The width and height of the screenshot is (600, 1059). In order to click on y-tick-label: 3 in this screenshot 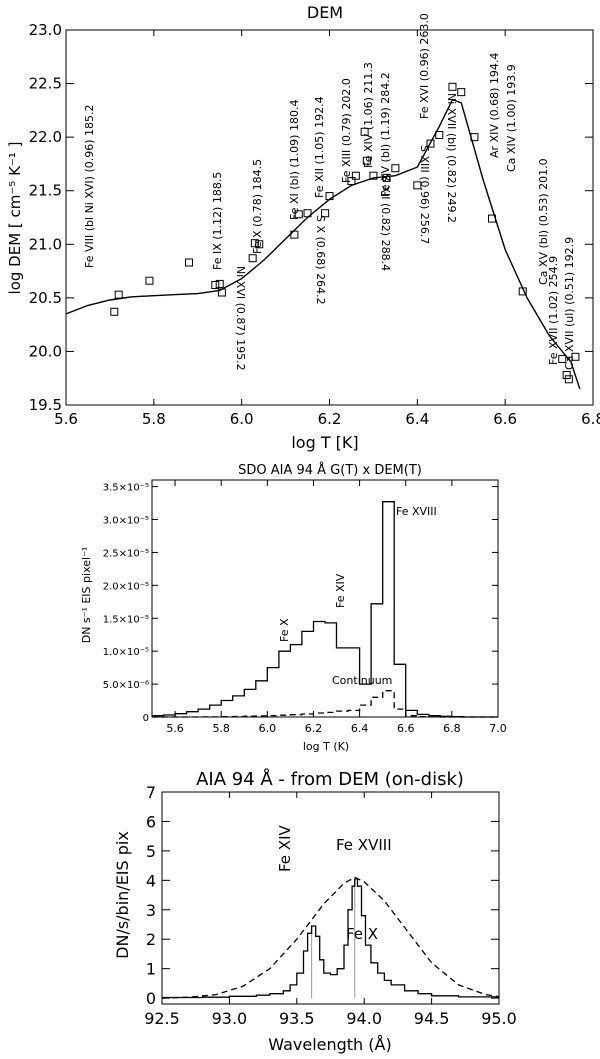, I will do `click(151, 910)`.